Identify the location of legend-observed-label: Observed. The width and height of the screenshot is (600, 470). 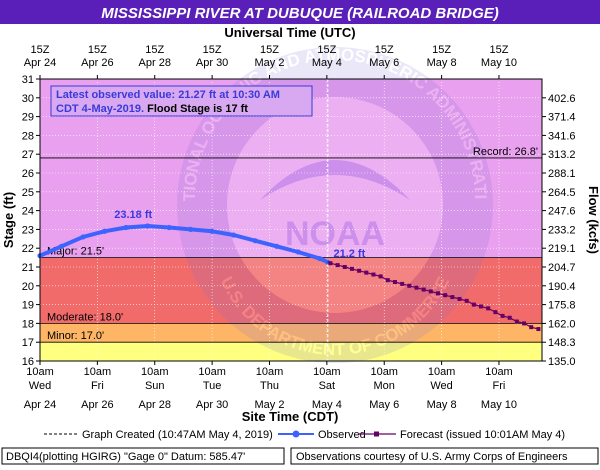
(342, 435).